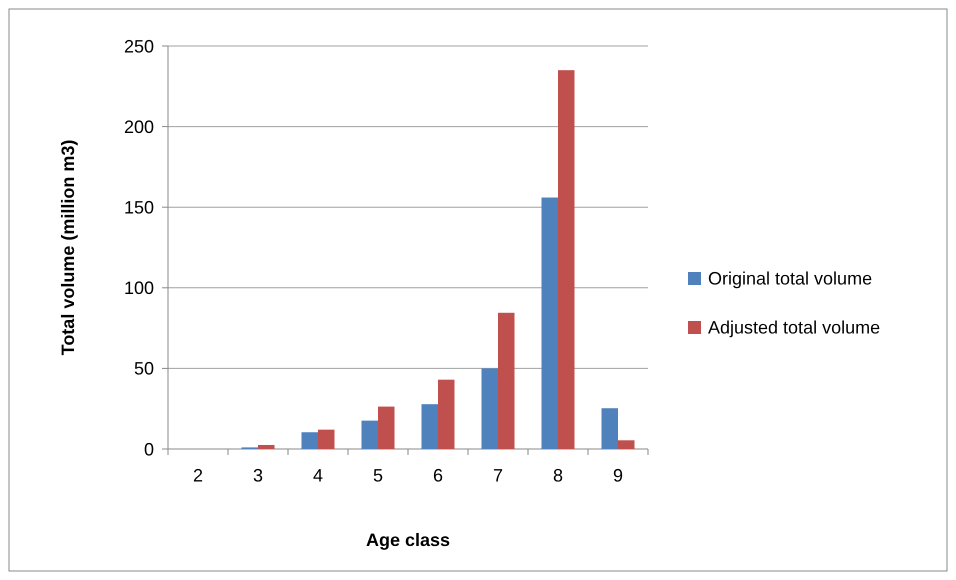 The height and width of the screenshot is (580, 956). Describe the element at coordinates (198, 475) in the screenshot. I see `x-tick-label: 2` at that location.